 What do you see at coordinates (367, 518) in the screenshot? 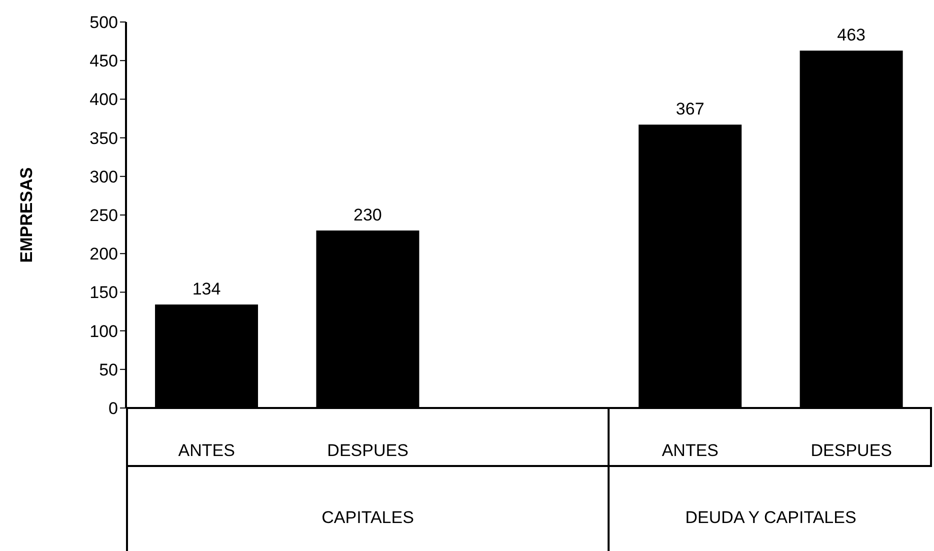
I see `text: CAPITALES` at bounding box center [367, 518].